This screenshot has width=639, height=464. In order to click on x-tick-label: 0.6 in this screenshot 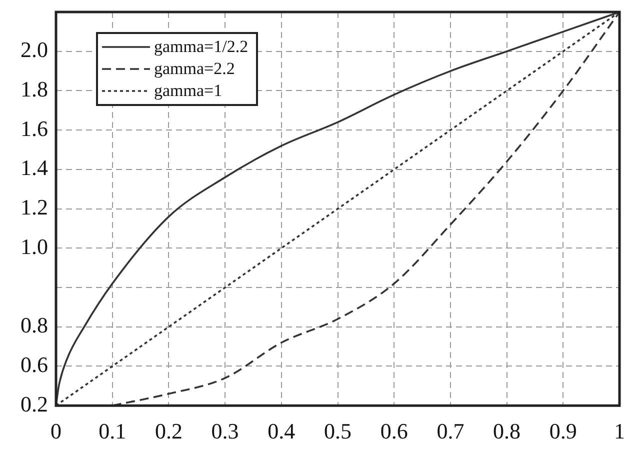, I will do `click(394, 431)`.